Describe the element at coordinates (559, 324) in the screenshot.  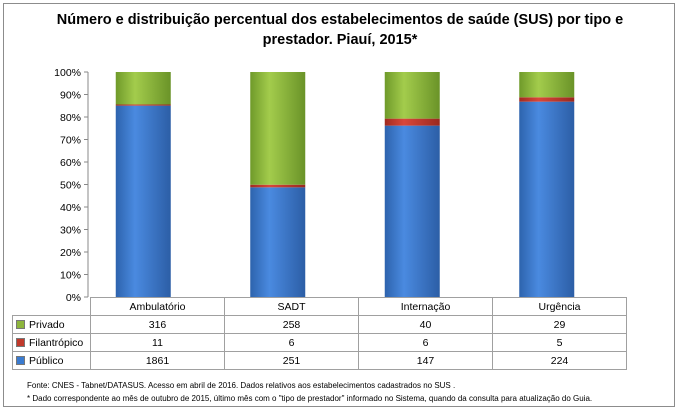
I see `value-cell: 29` at that location.